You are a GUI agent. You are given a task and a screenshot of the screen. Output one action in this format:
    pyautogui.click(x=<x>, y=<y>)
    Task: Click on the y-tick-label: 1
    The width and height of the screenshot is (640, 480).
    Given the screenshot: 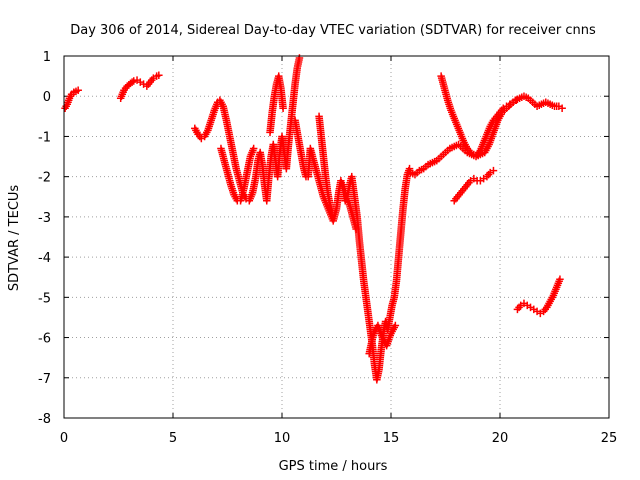 What is the action you would take?
    pyautogui.click(x=47, y=57)
    